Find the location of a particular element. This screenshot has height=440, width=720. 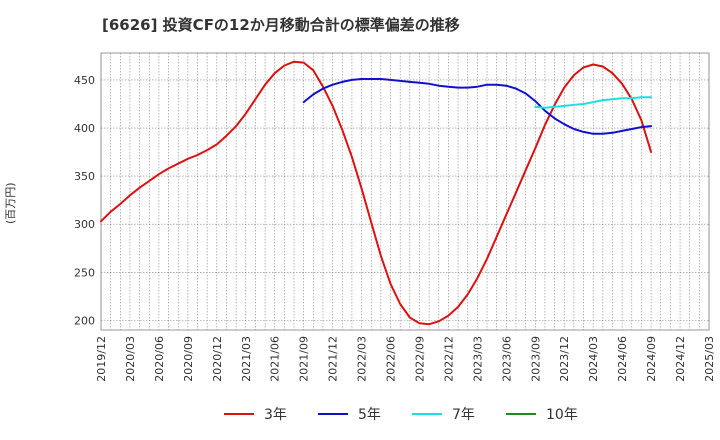

x-tick-label: 2024/03 is located at coordinates (593, 359).